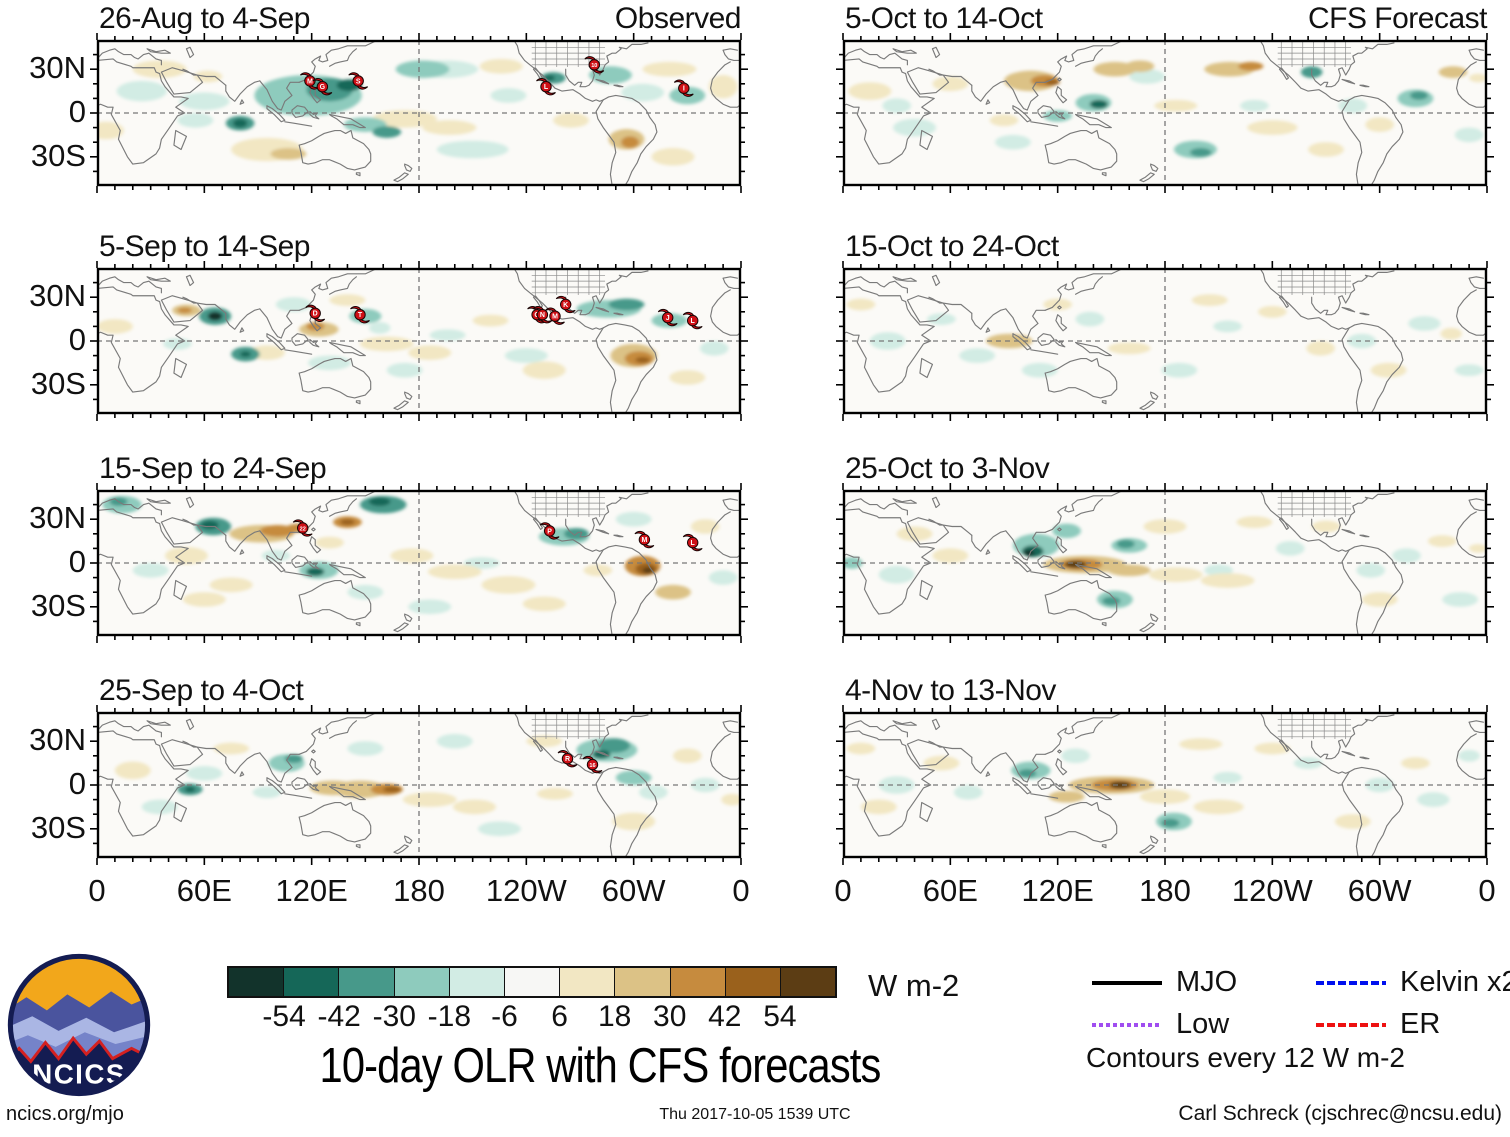 Image resolution: width=1510 pixels, height=1137 pixels. Describe the element at coordinates (394, 1016) in the screenshot. I see `colorbar-tick-label: -30` at that location.